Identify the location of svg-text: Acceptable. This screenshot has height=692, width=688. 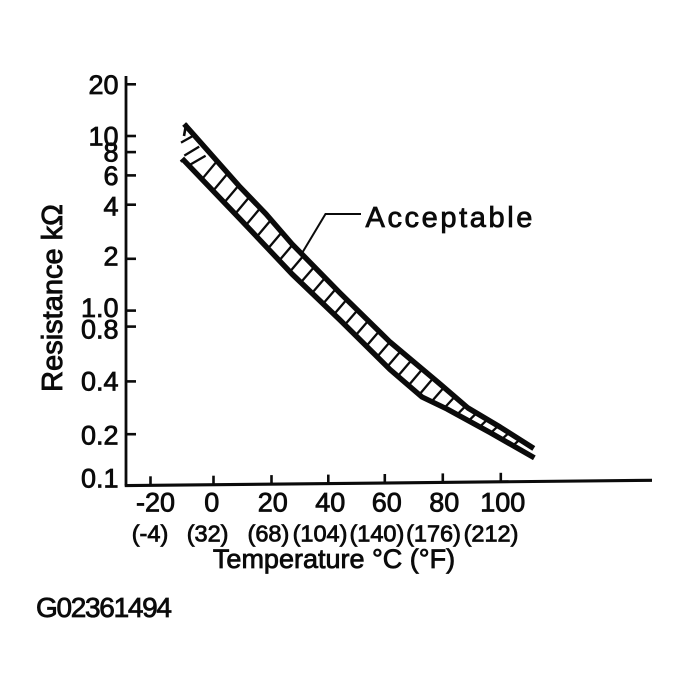
(451, 218).